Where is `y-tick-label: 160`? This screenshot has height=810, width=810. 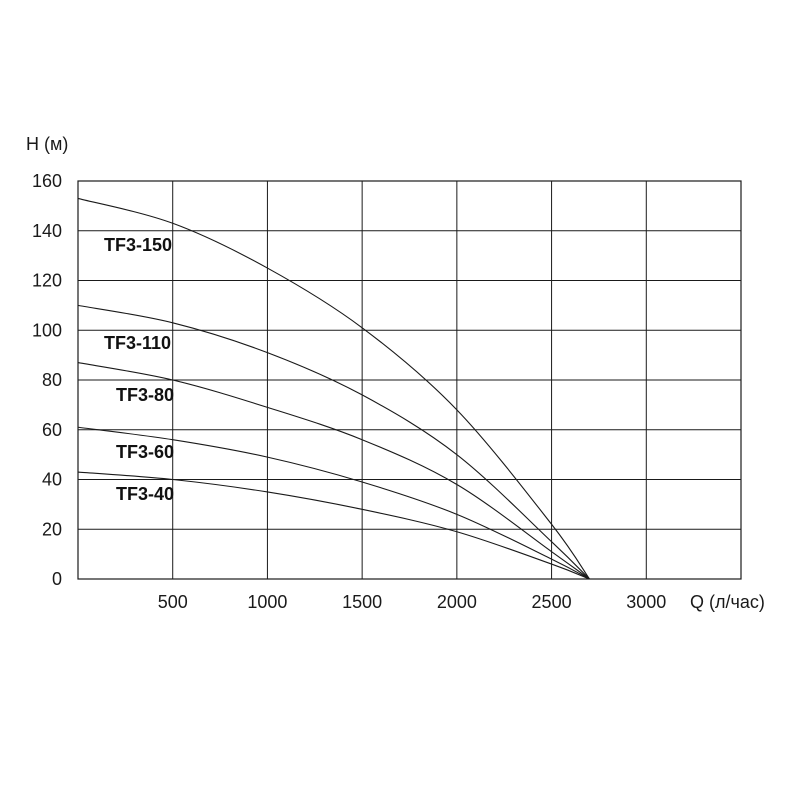
y-tick-label: 160 is located at coordinates (47, 181).